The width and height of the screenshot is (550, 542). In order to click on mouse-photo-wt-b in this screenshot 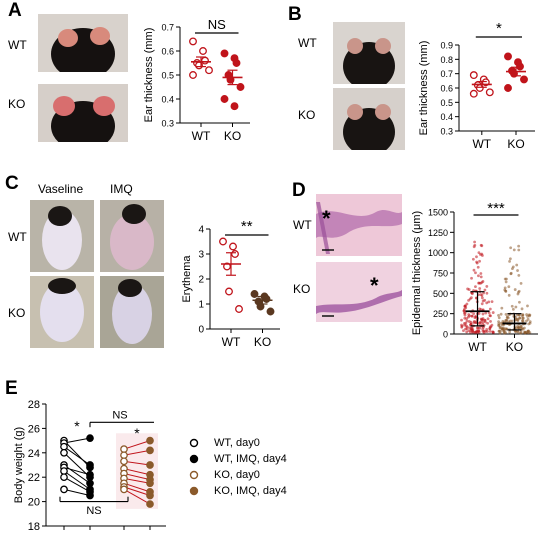, I will do `click(369, 53)`.